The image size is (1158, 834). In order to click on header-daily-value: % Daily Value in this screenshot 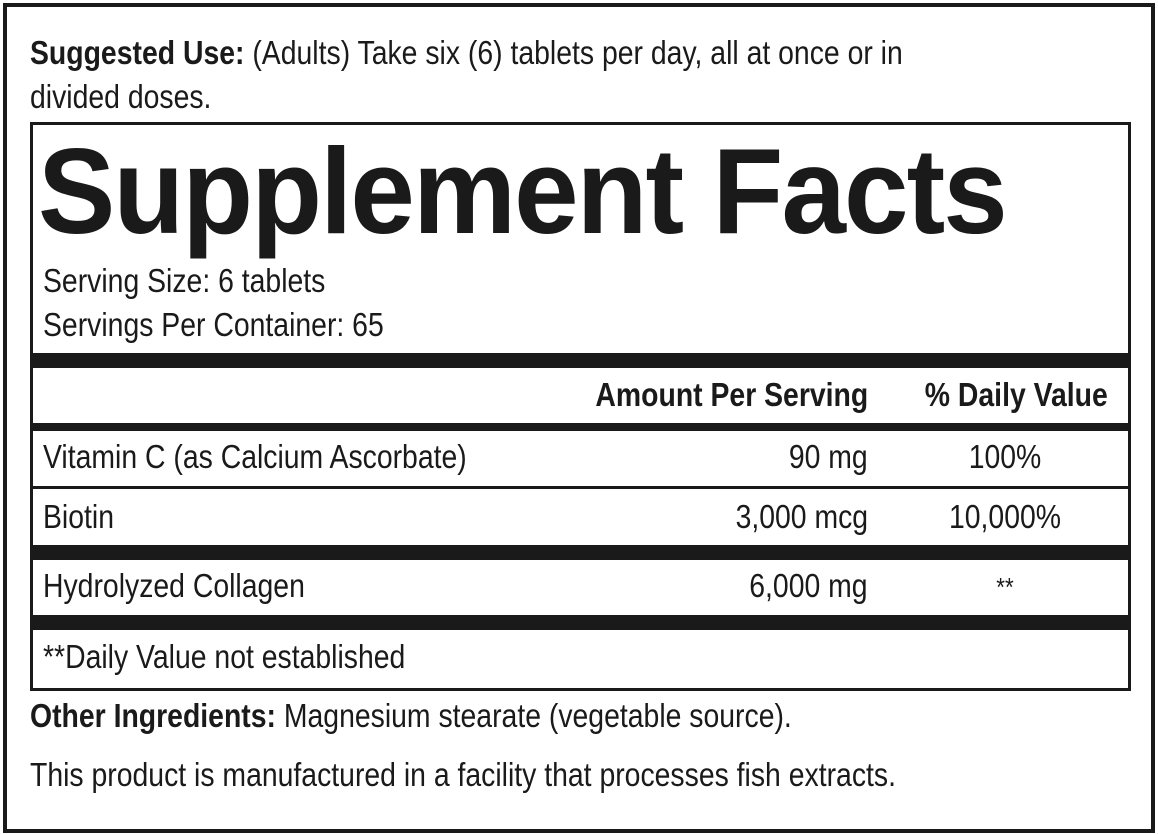, I will do `click(1016, 394)`.